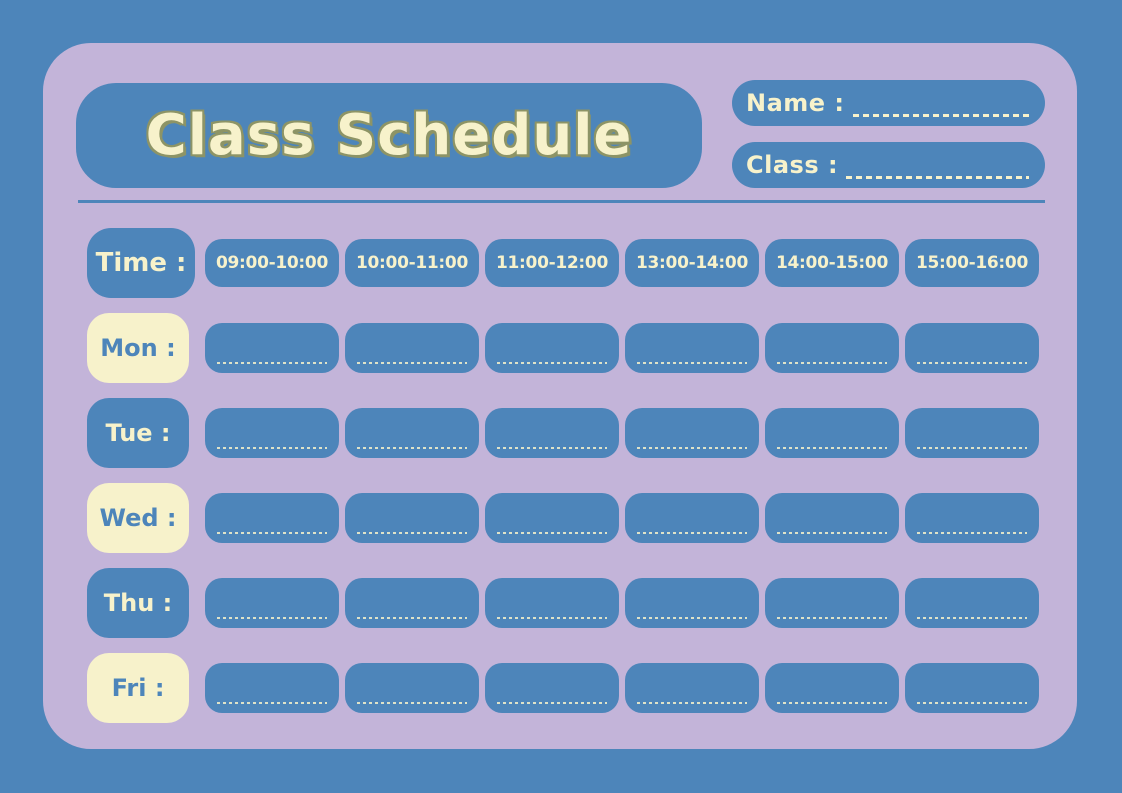  Describe the element at coordinates (138, 688) in the screenshot. I see `day-label-fri: Fri :` at that location.